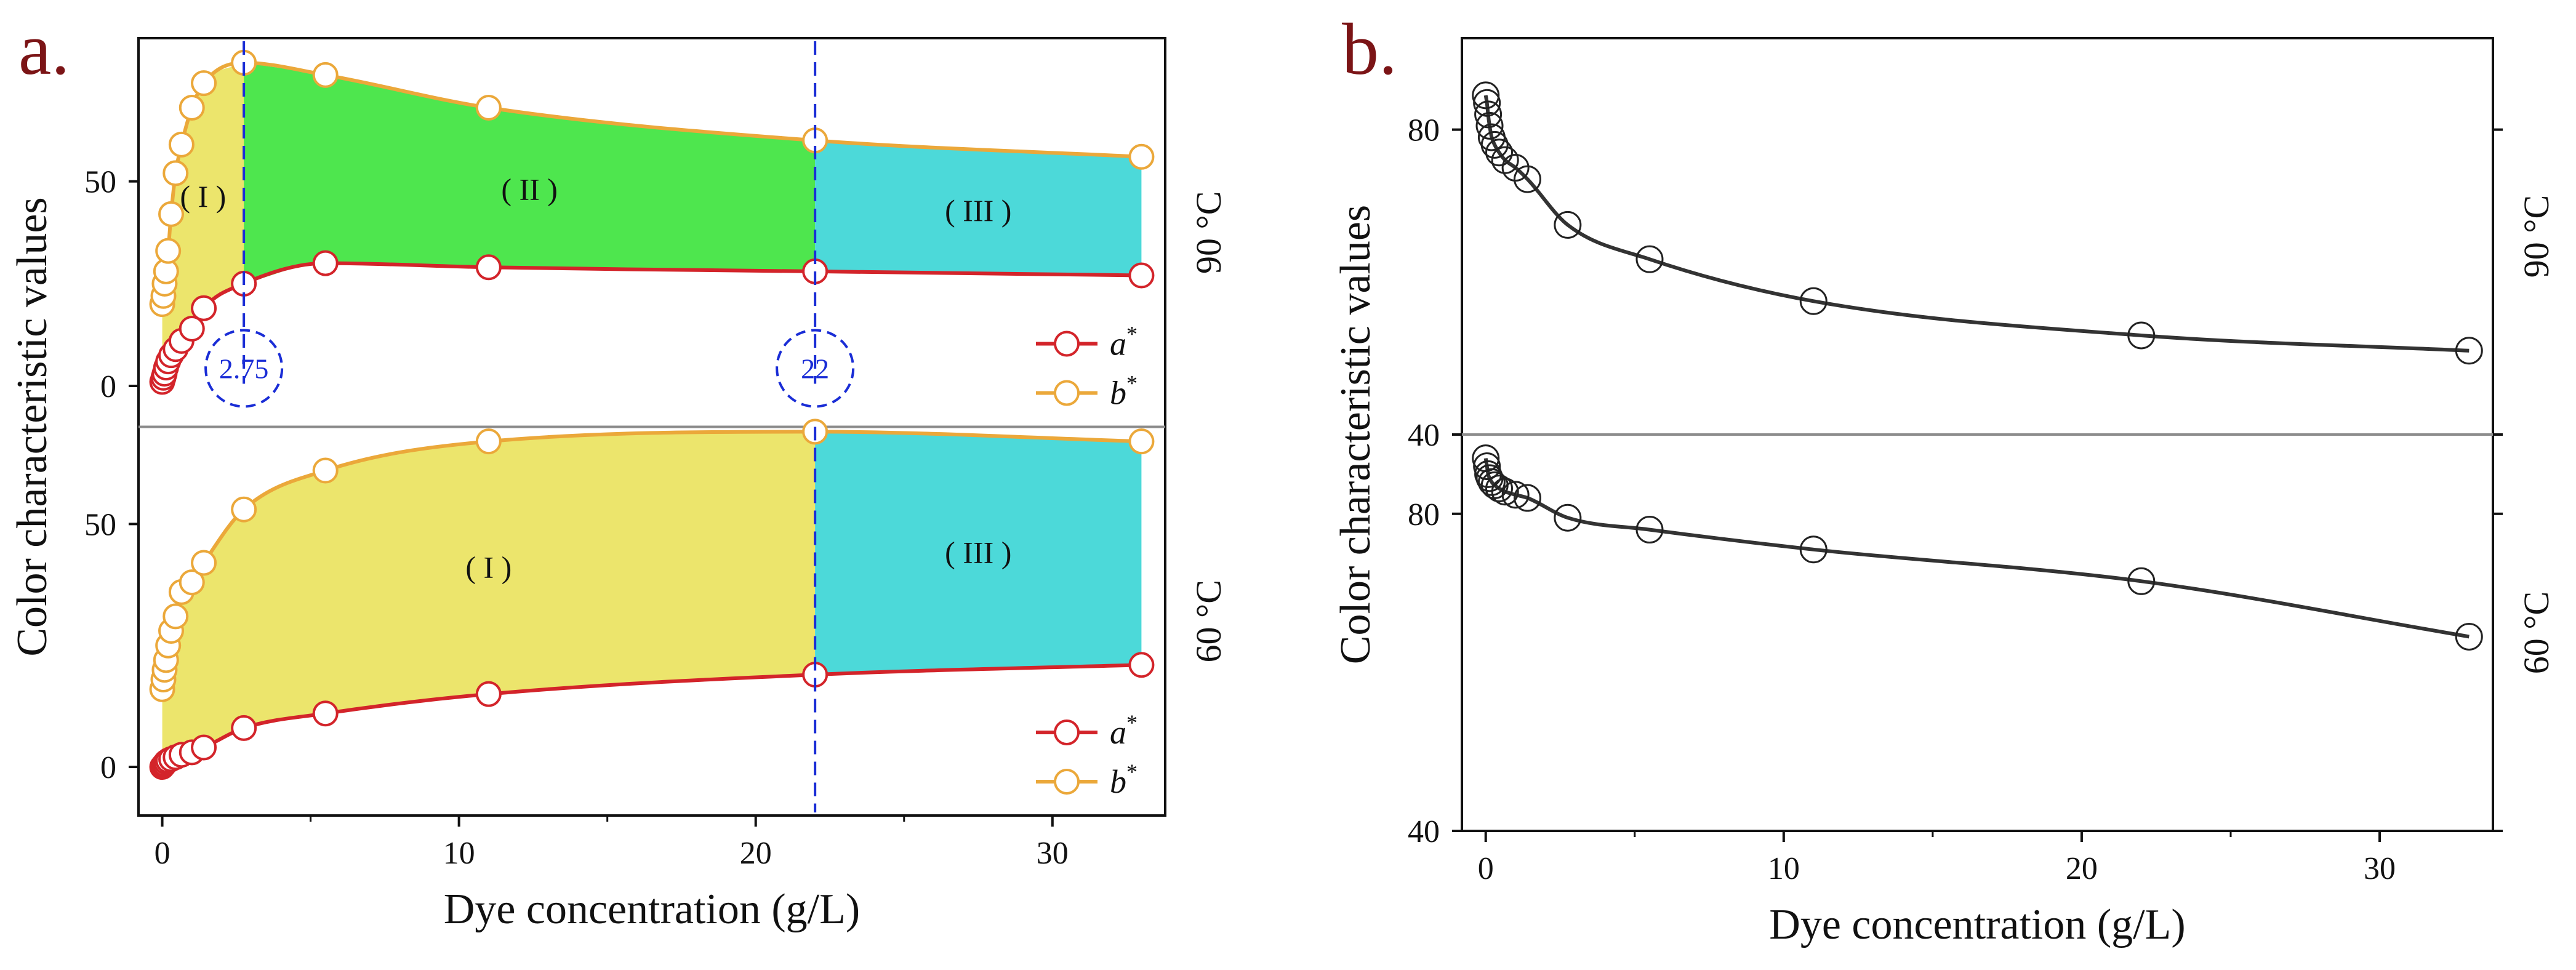  Describe the element at coordinates (2536, 632) in the screenshot. I see `temperature-label: 60 °C` at that location.